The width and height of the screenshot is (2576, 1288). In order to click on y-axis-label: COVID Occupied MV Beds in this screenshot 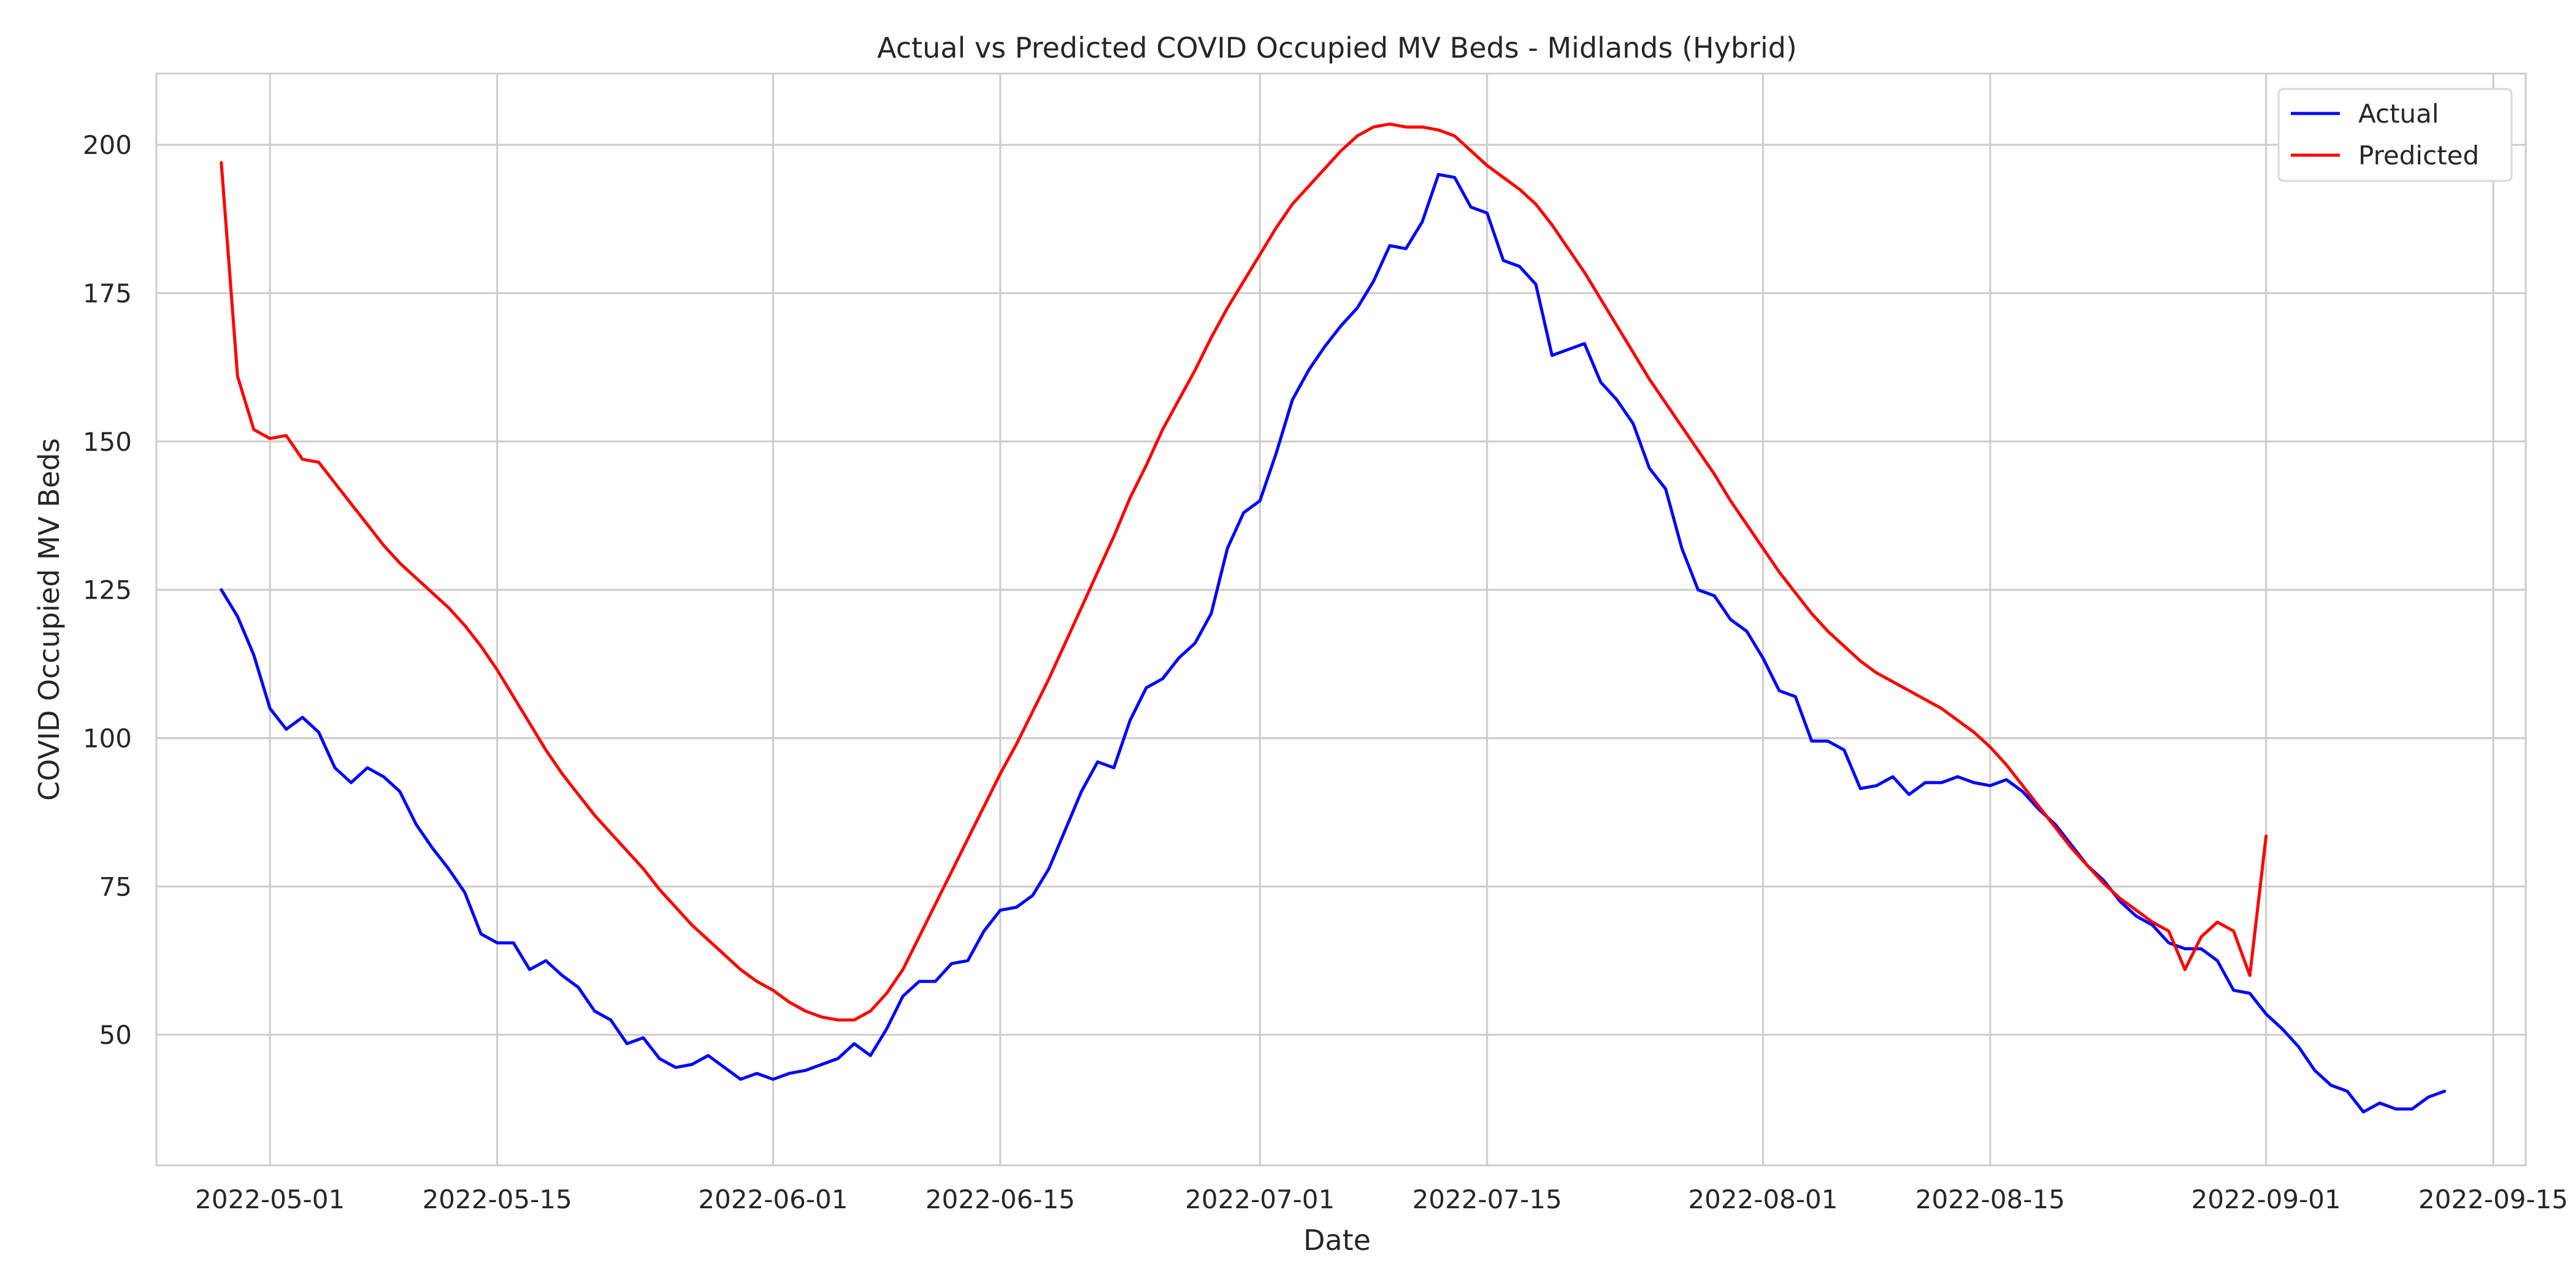, I will do `click(49, 619)`.